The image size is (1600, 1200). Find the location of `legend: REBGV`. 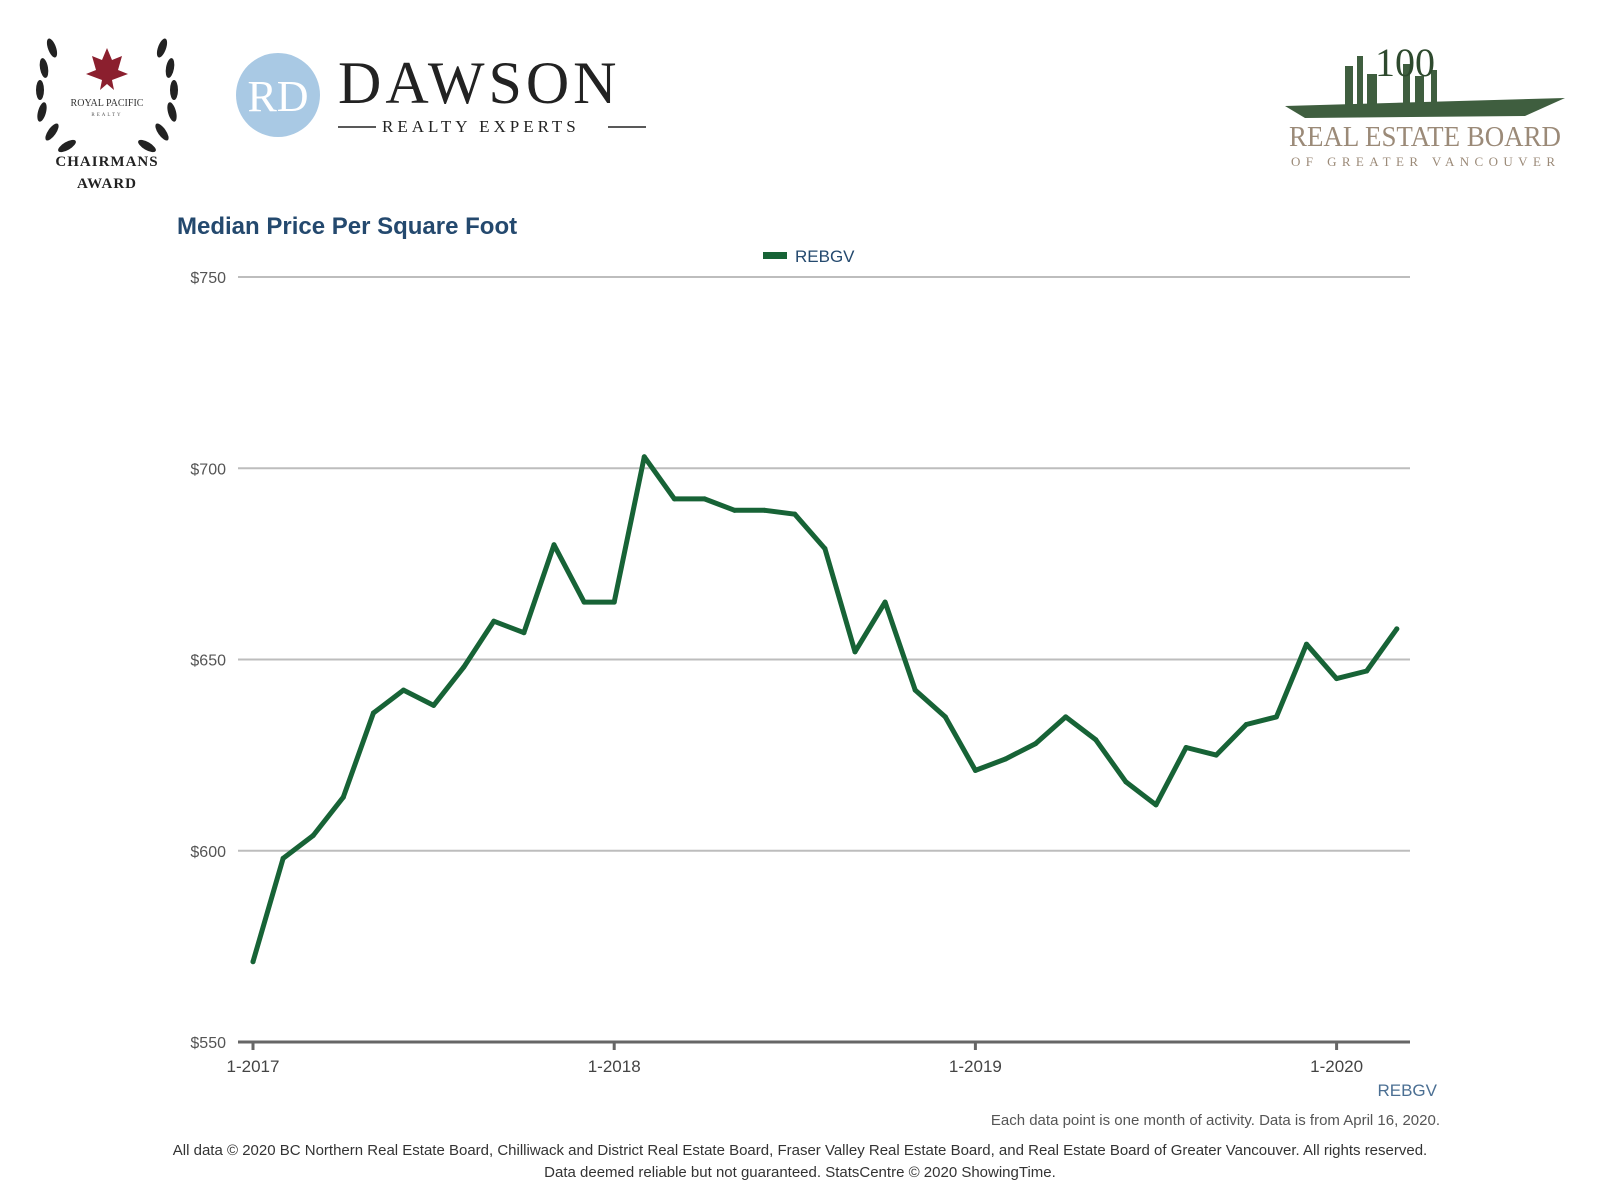

legend: REBGV is located at coordinates (809, 256).